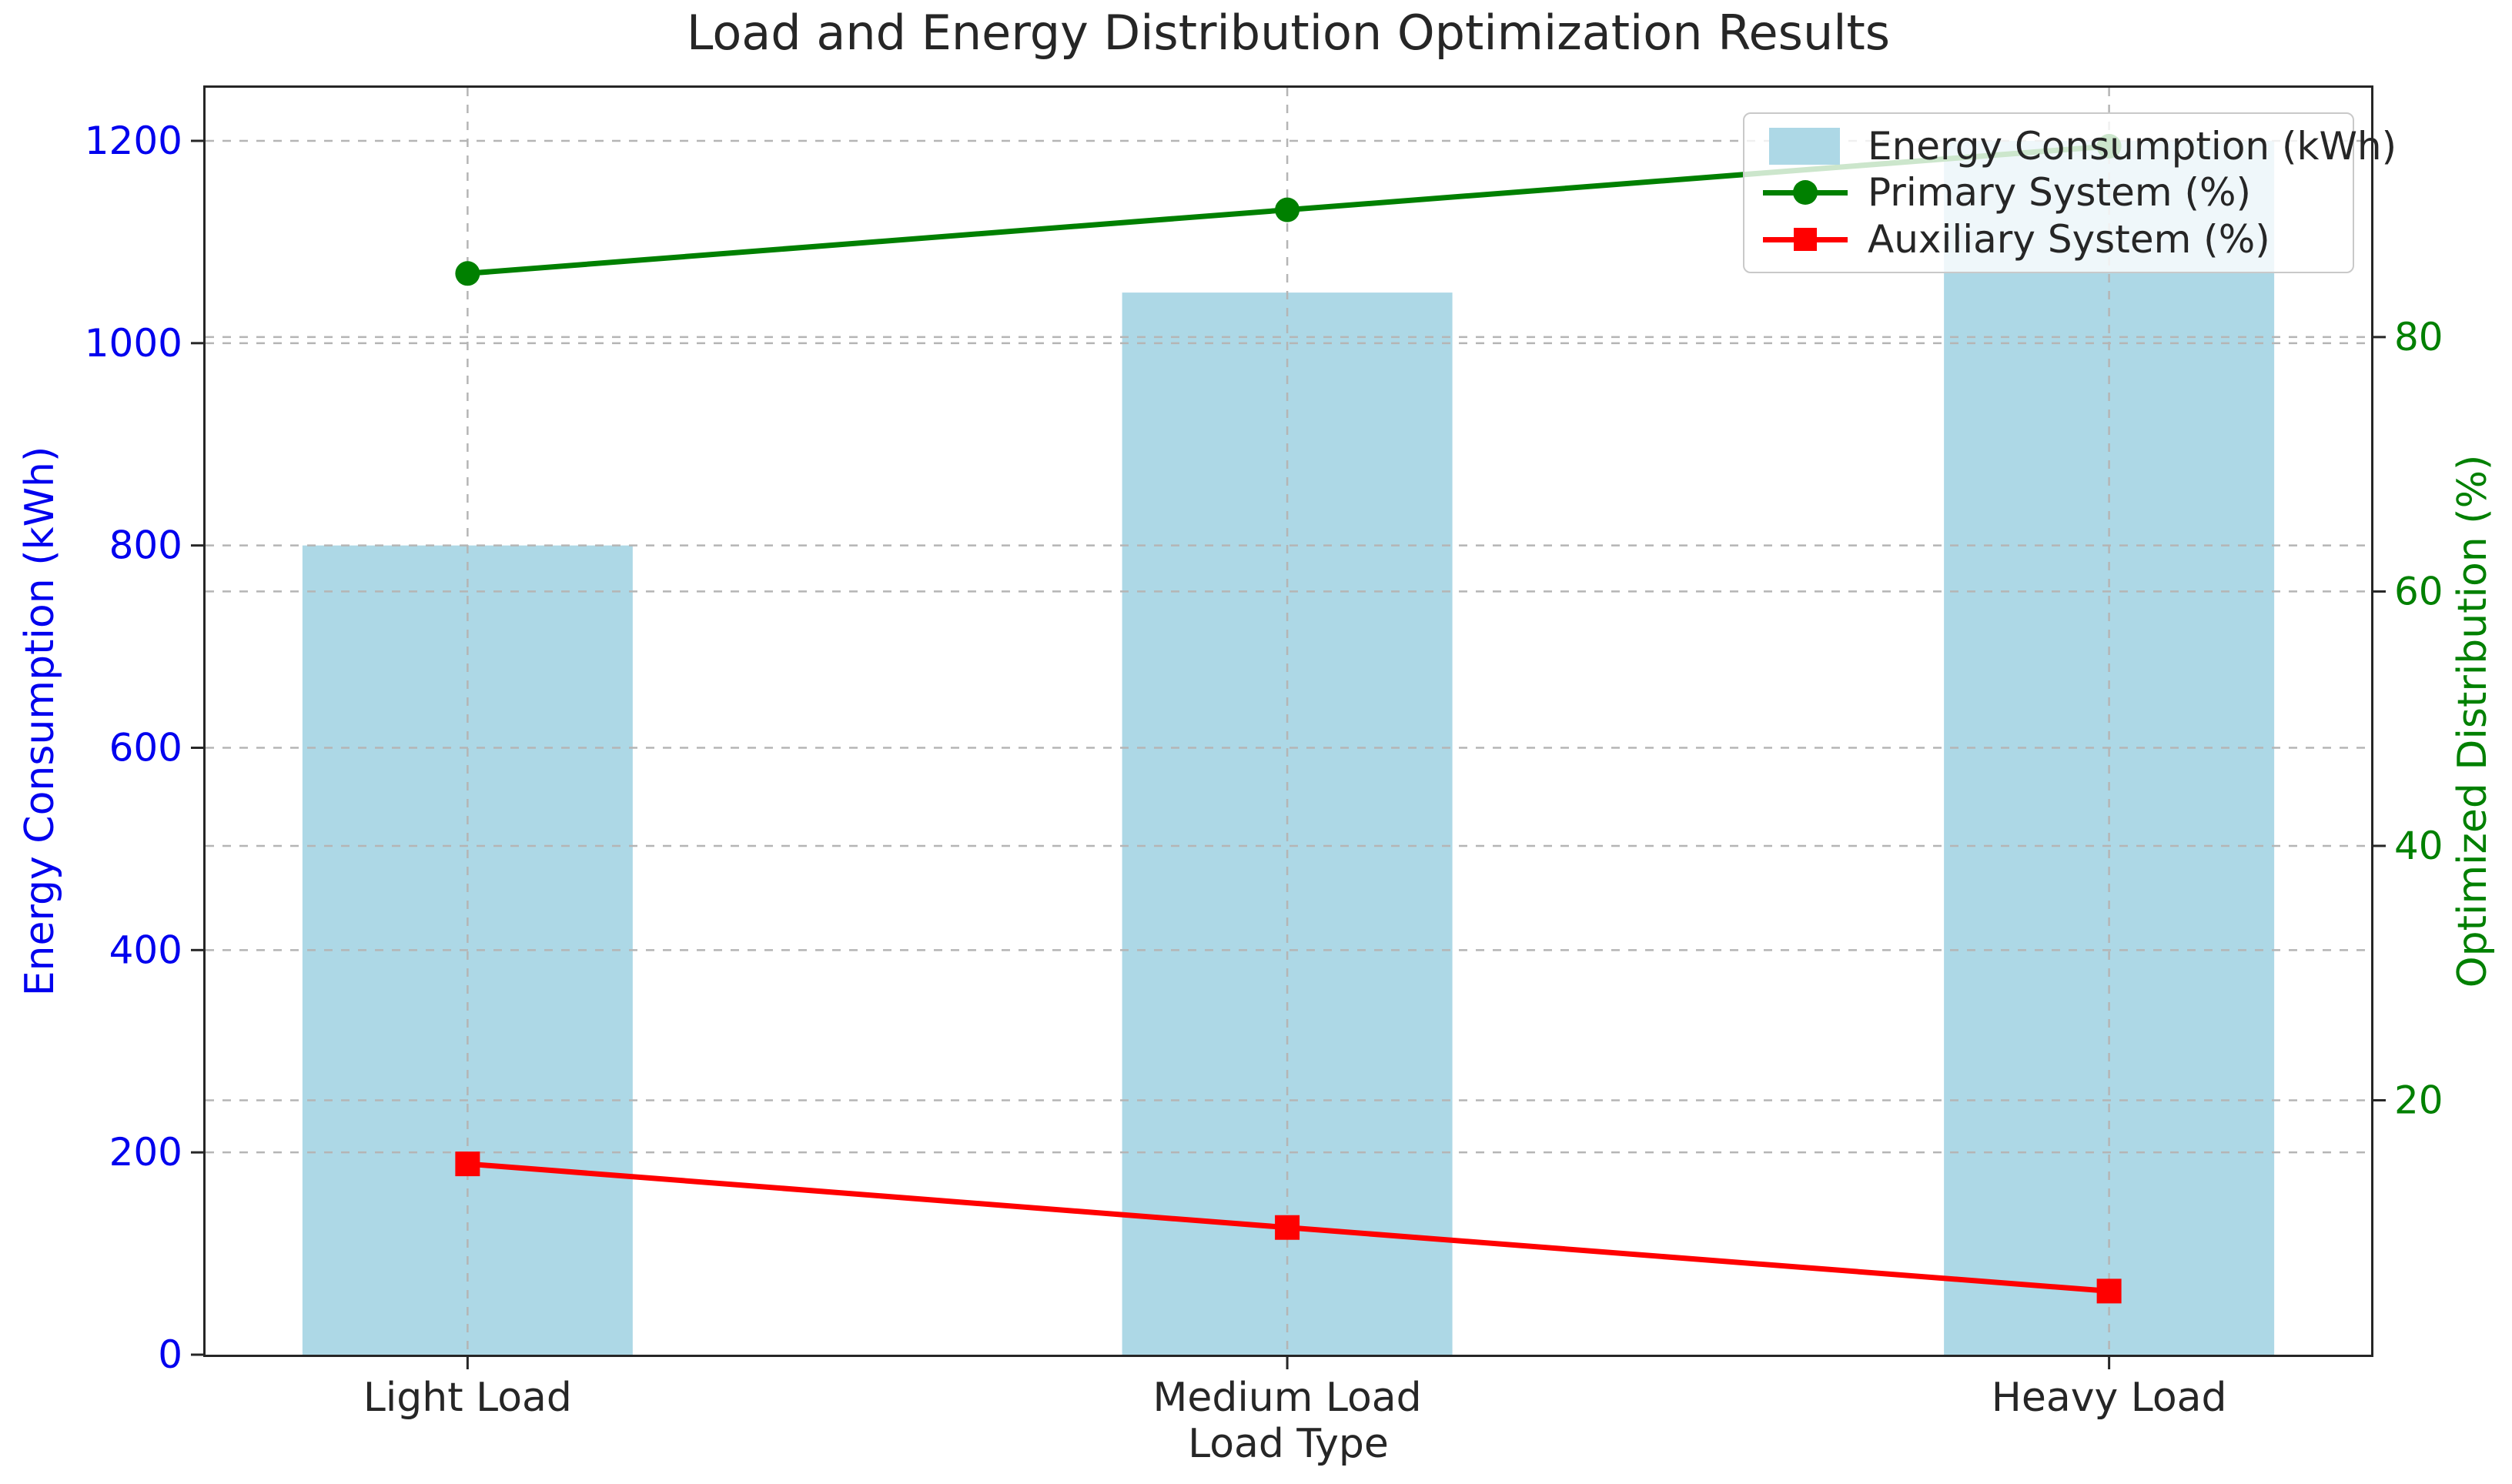 The height and width of the screenshot is (1484, 2512). Describe the element at coordinates (133, 141) in the screenshot. I see `y-axis-tick-label-left: 1200` at that location.